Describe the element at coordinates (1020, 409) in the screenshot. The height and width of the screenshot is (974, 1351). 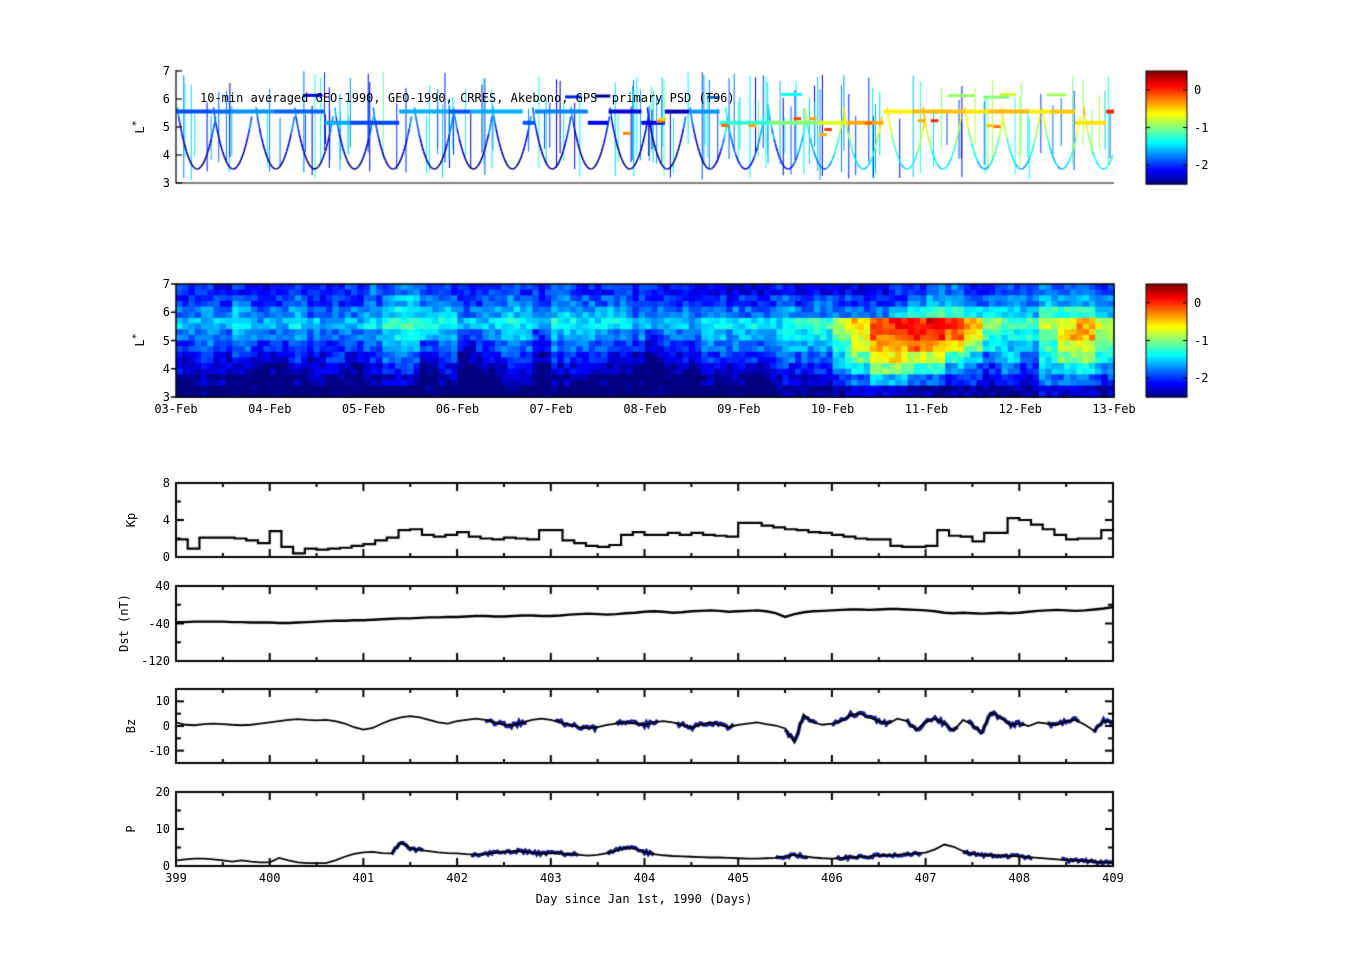
I see `date-tick-label: 12-Feb` at that location.